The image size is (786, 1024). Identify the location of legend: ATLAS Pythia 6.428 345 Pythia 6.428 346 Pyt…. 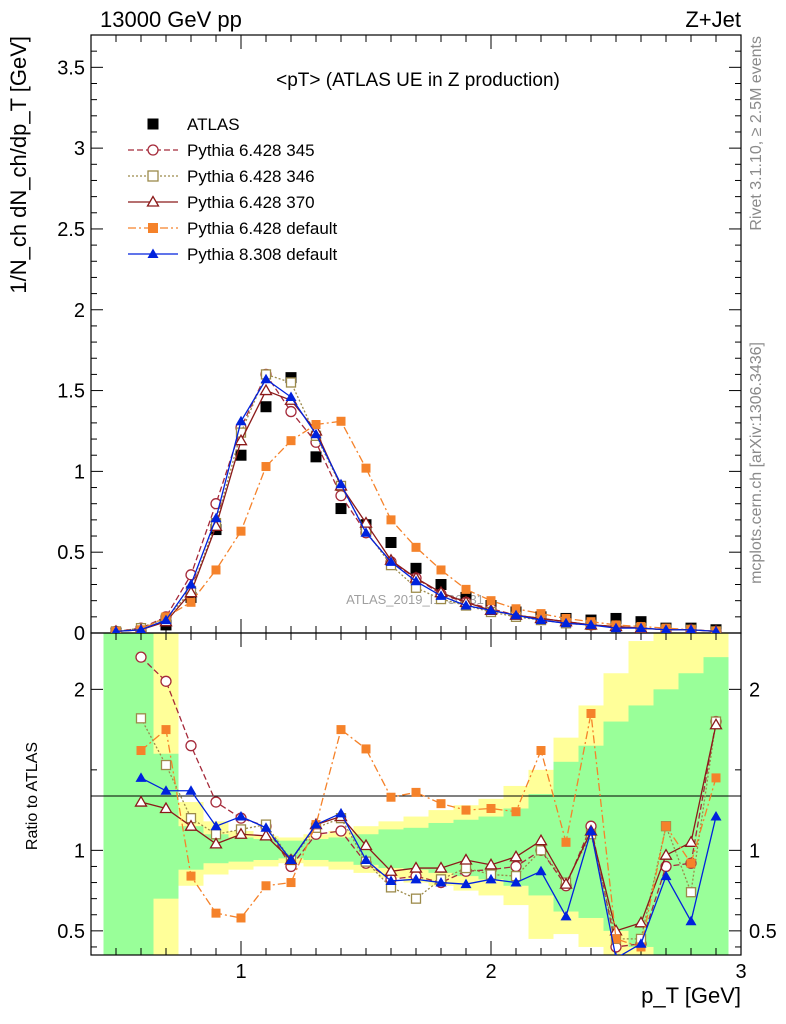
(233, 189).